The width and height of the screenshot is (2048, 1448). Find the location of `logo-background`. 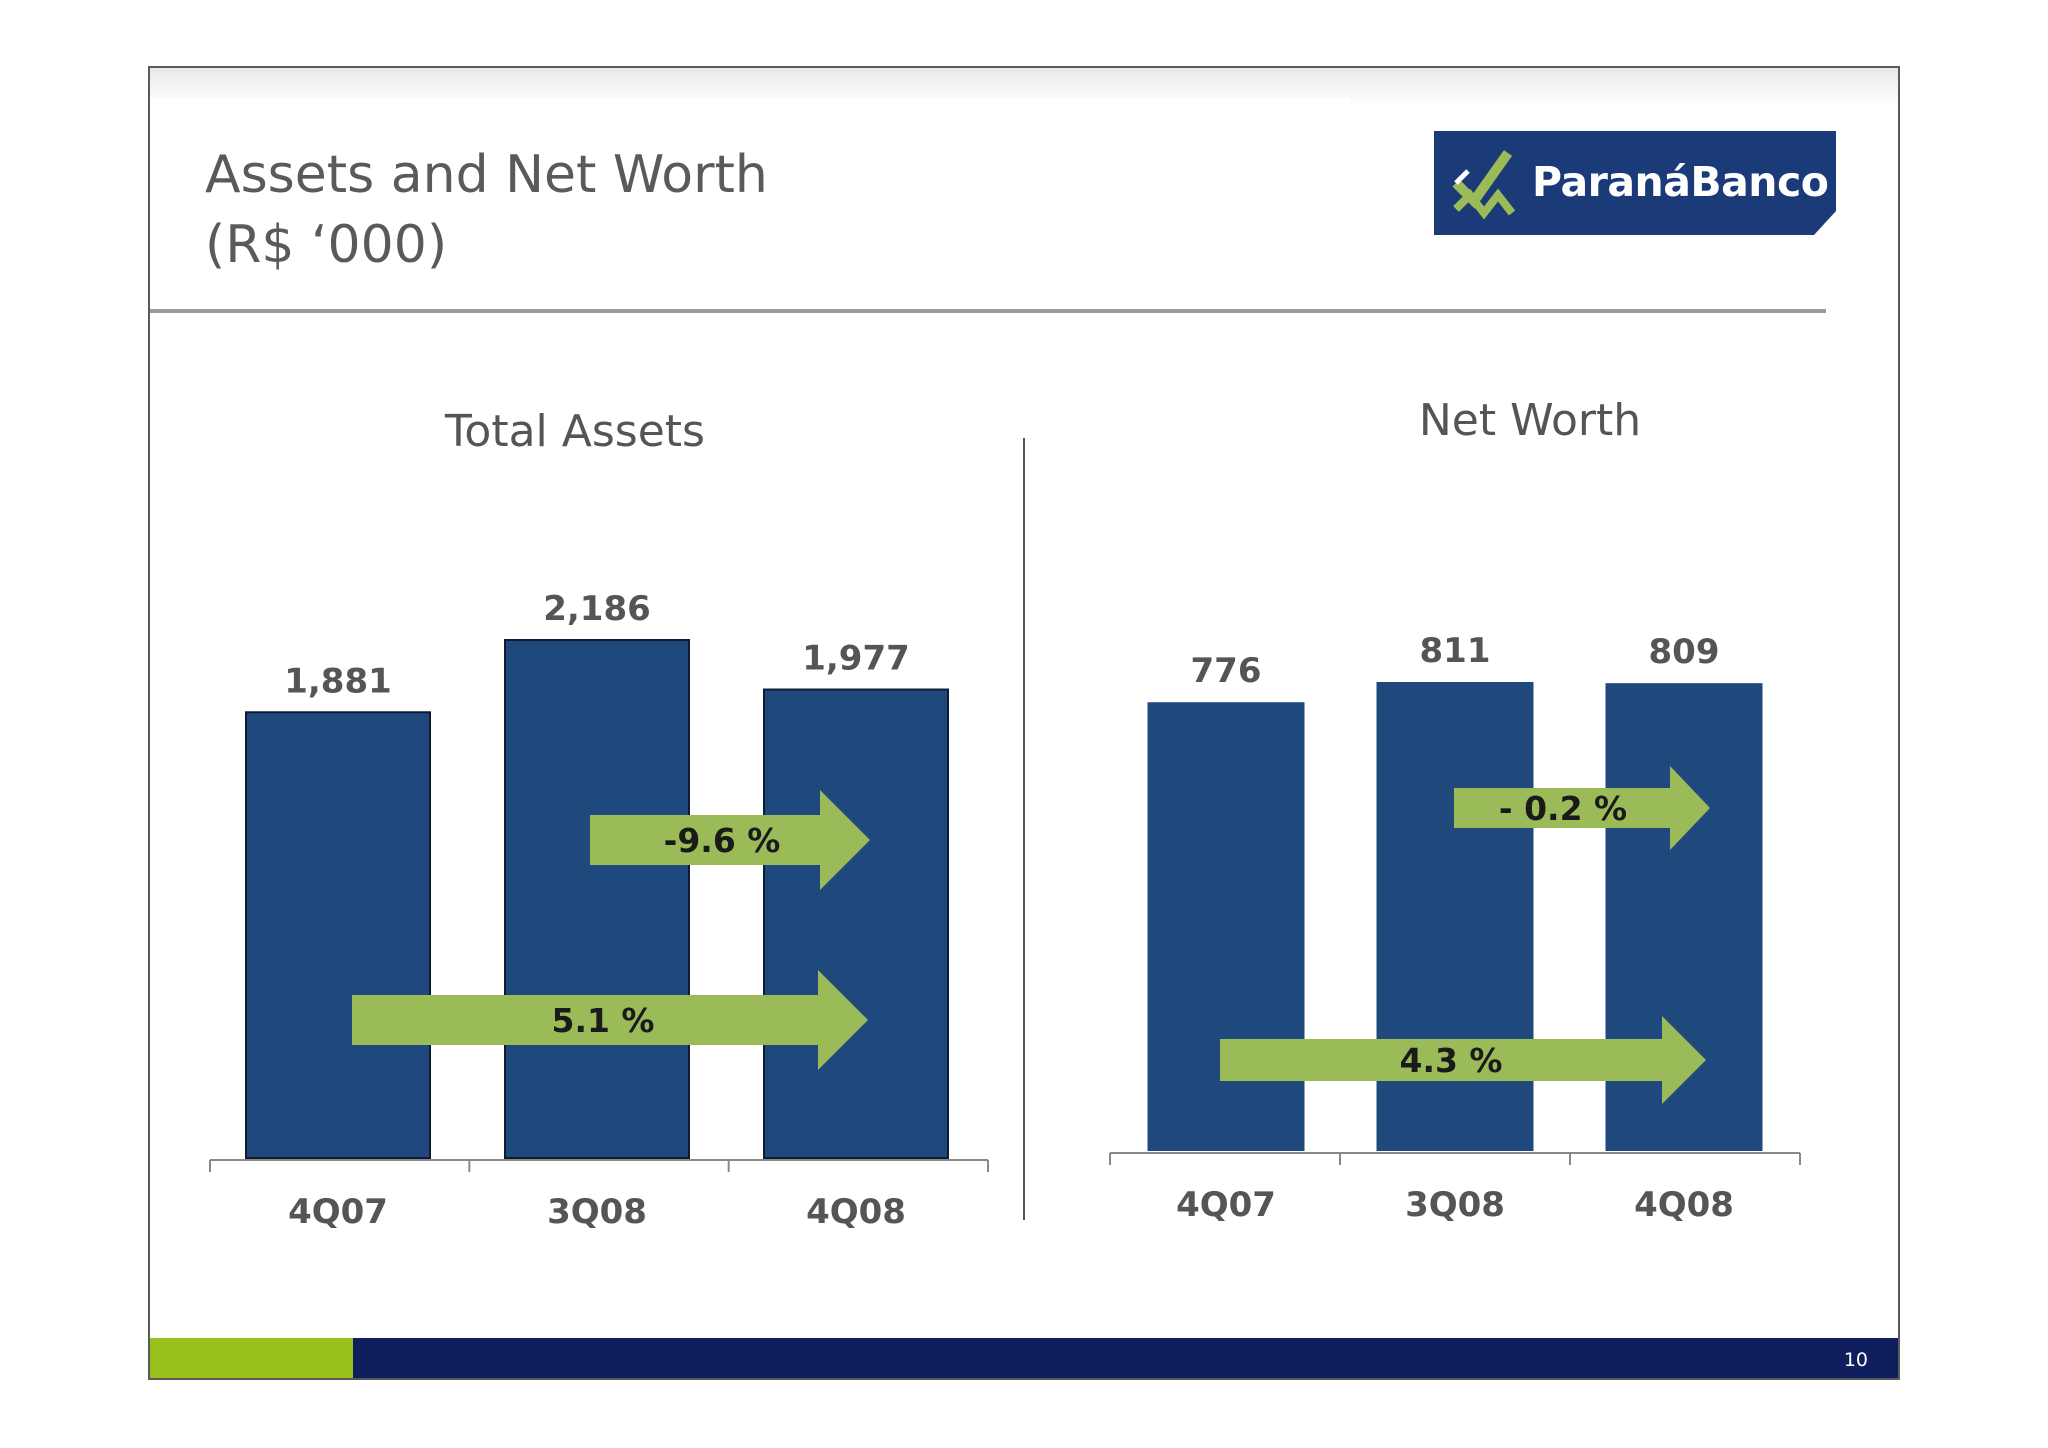

logo-background is located at coordinates (1635, 183).